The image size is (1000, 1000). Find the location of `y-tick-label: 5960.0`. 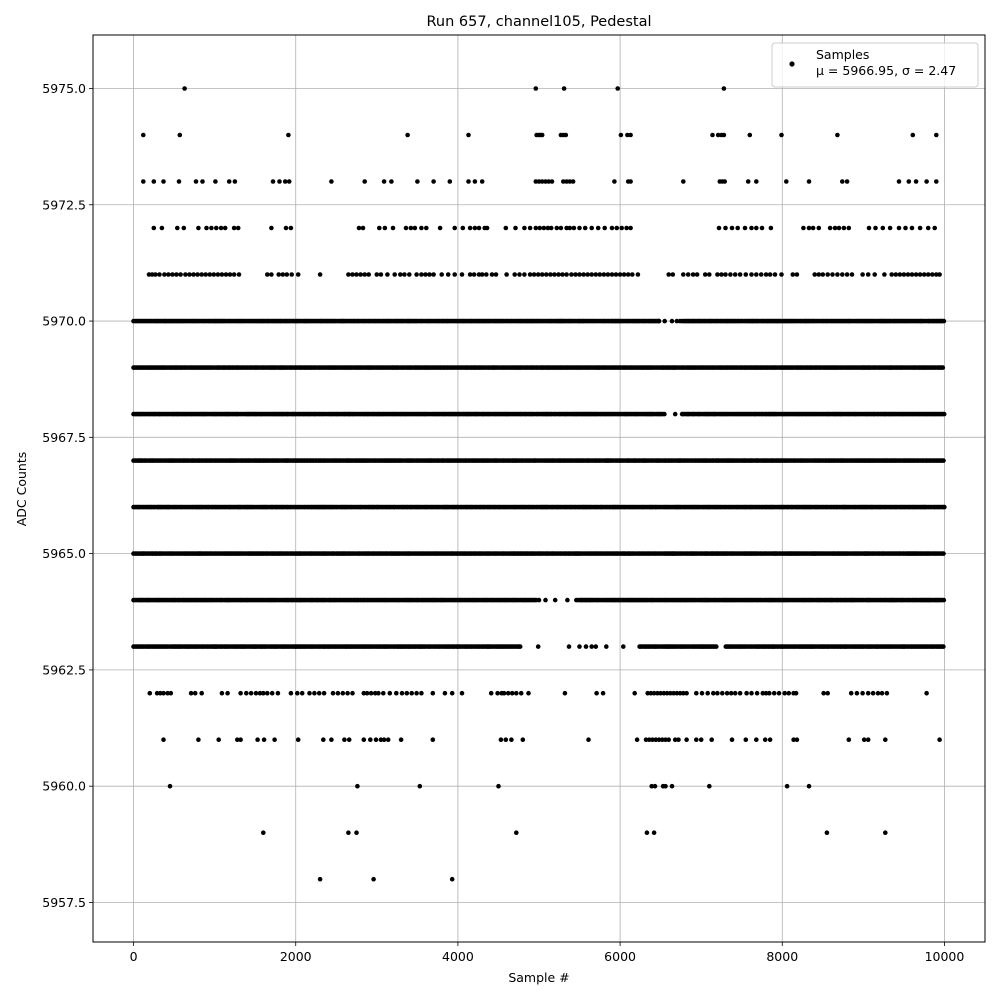

y-tick-label: 5960.0 is located at coordinates (64, 786).